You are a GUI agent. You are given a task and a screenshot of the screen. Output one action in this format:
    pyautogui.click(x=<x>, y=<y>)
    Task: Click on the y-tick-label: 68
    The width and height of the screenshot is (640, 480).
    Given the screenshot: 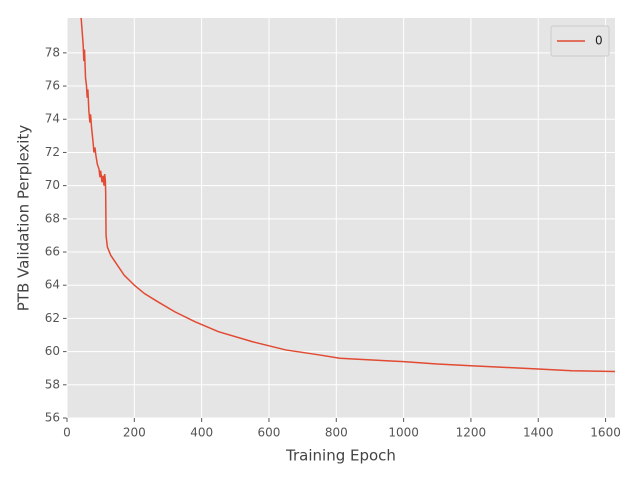 What is the action you would take?
    pyautogui.click(x=52, y=218)
    